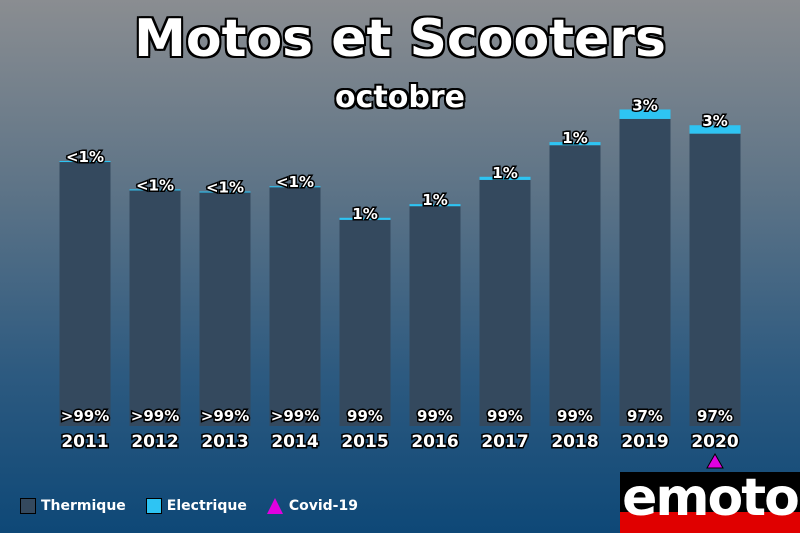 The height and width of the screenshot is (533, 800). Describe the element at coordinates (155, 416) in the screenshot. I see `data-label-thermique-2012: >99%` at that location.